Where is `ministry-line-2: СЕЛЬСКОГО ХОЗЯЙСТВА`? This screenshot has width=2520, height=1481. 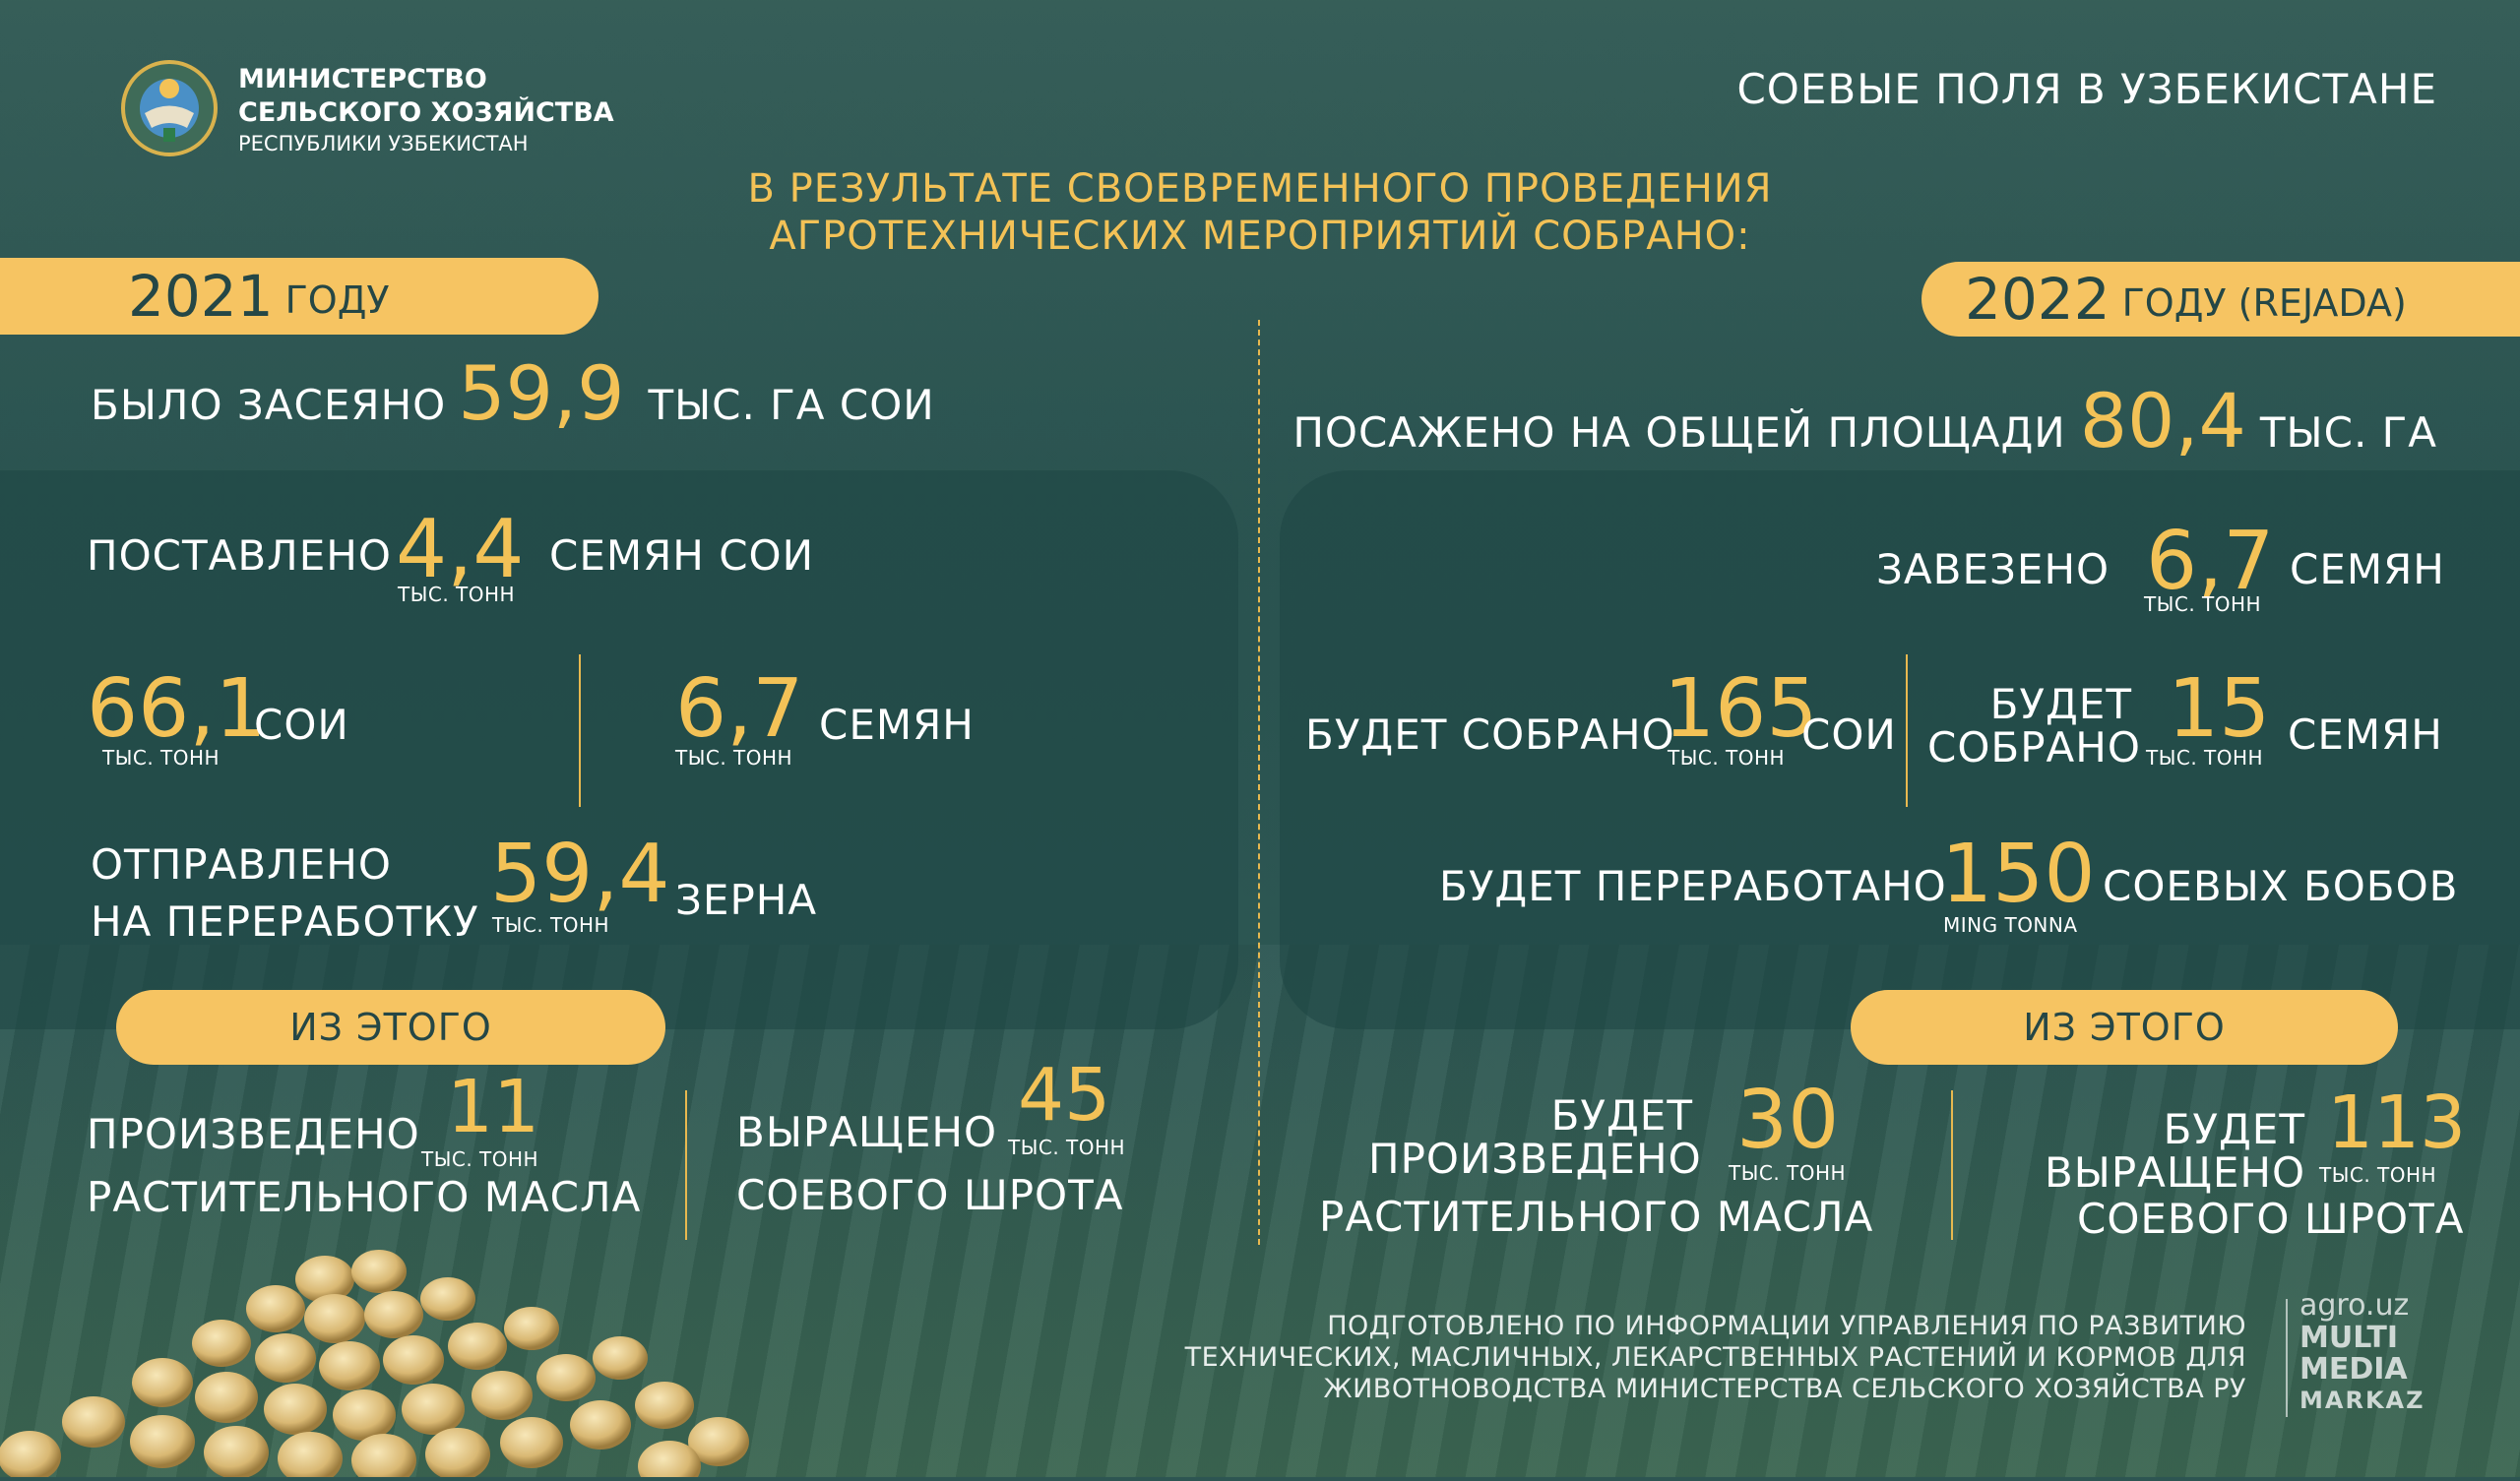 ministry-line-2: СЕЛЬСКОГО ХОЗЯЙСТВА is located at coordinates (426, 112).